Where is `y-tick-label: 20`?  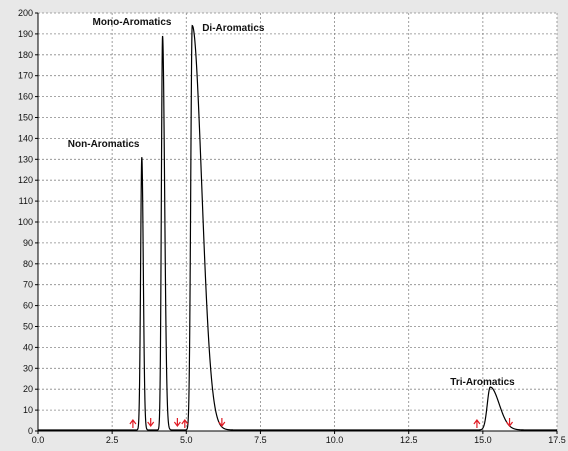
y-tick-label: 20 is located at coordinates (28, 389).